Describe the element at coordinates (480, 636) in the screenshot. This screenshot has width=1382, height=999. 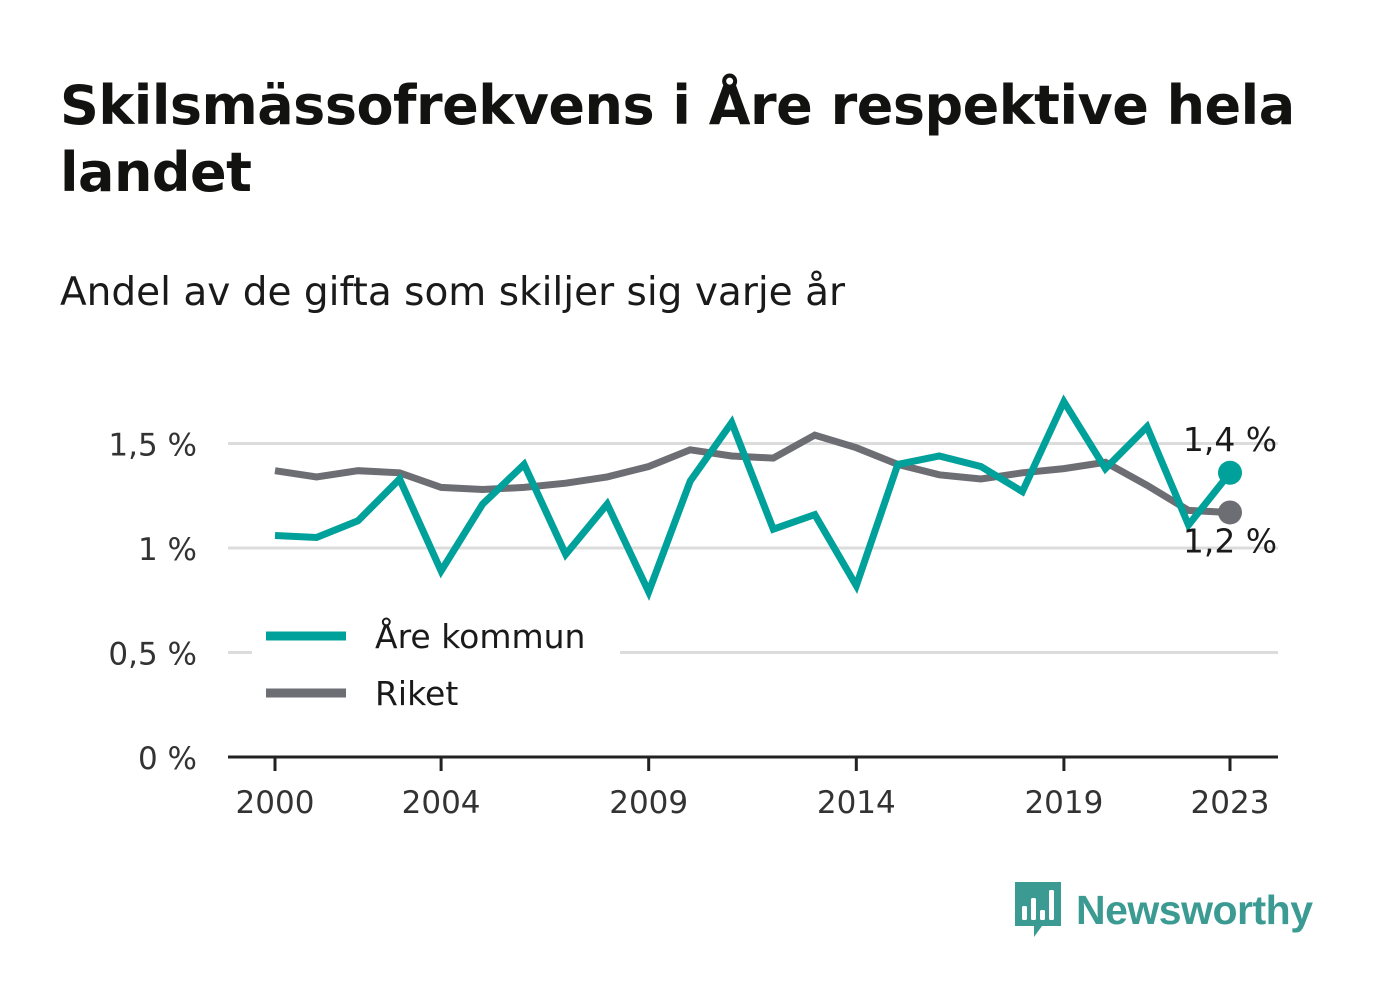
I see `legend-label: Åre kommun` at that location.